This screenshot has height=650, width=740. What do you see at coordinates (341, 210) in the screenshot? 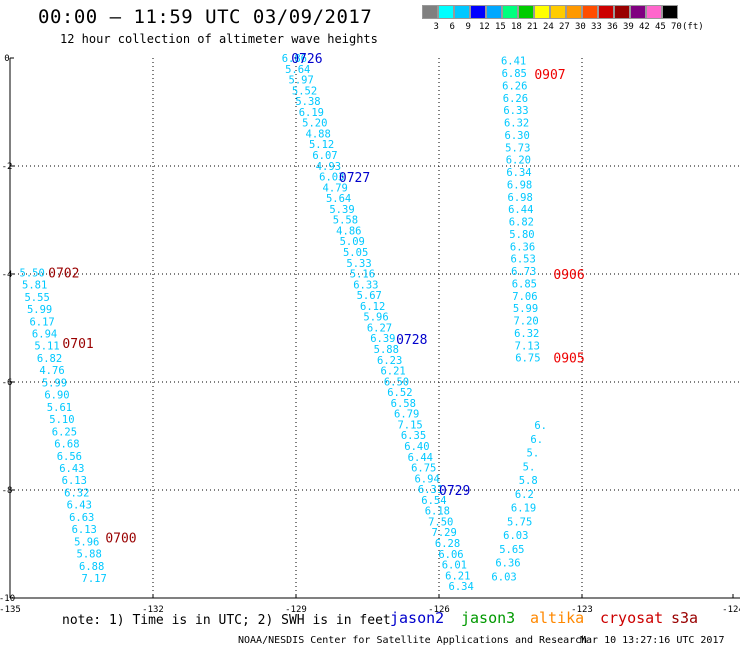
I see `wave-height-point: 5.39` at bounding box center [341, 210].